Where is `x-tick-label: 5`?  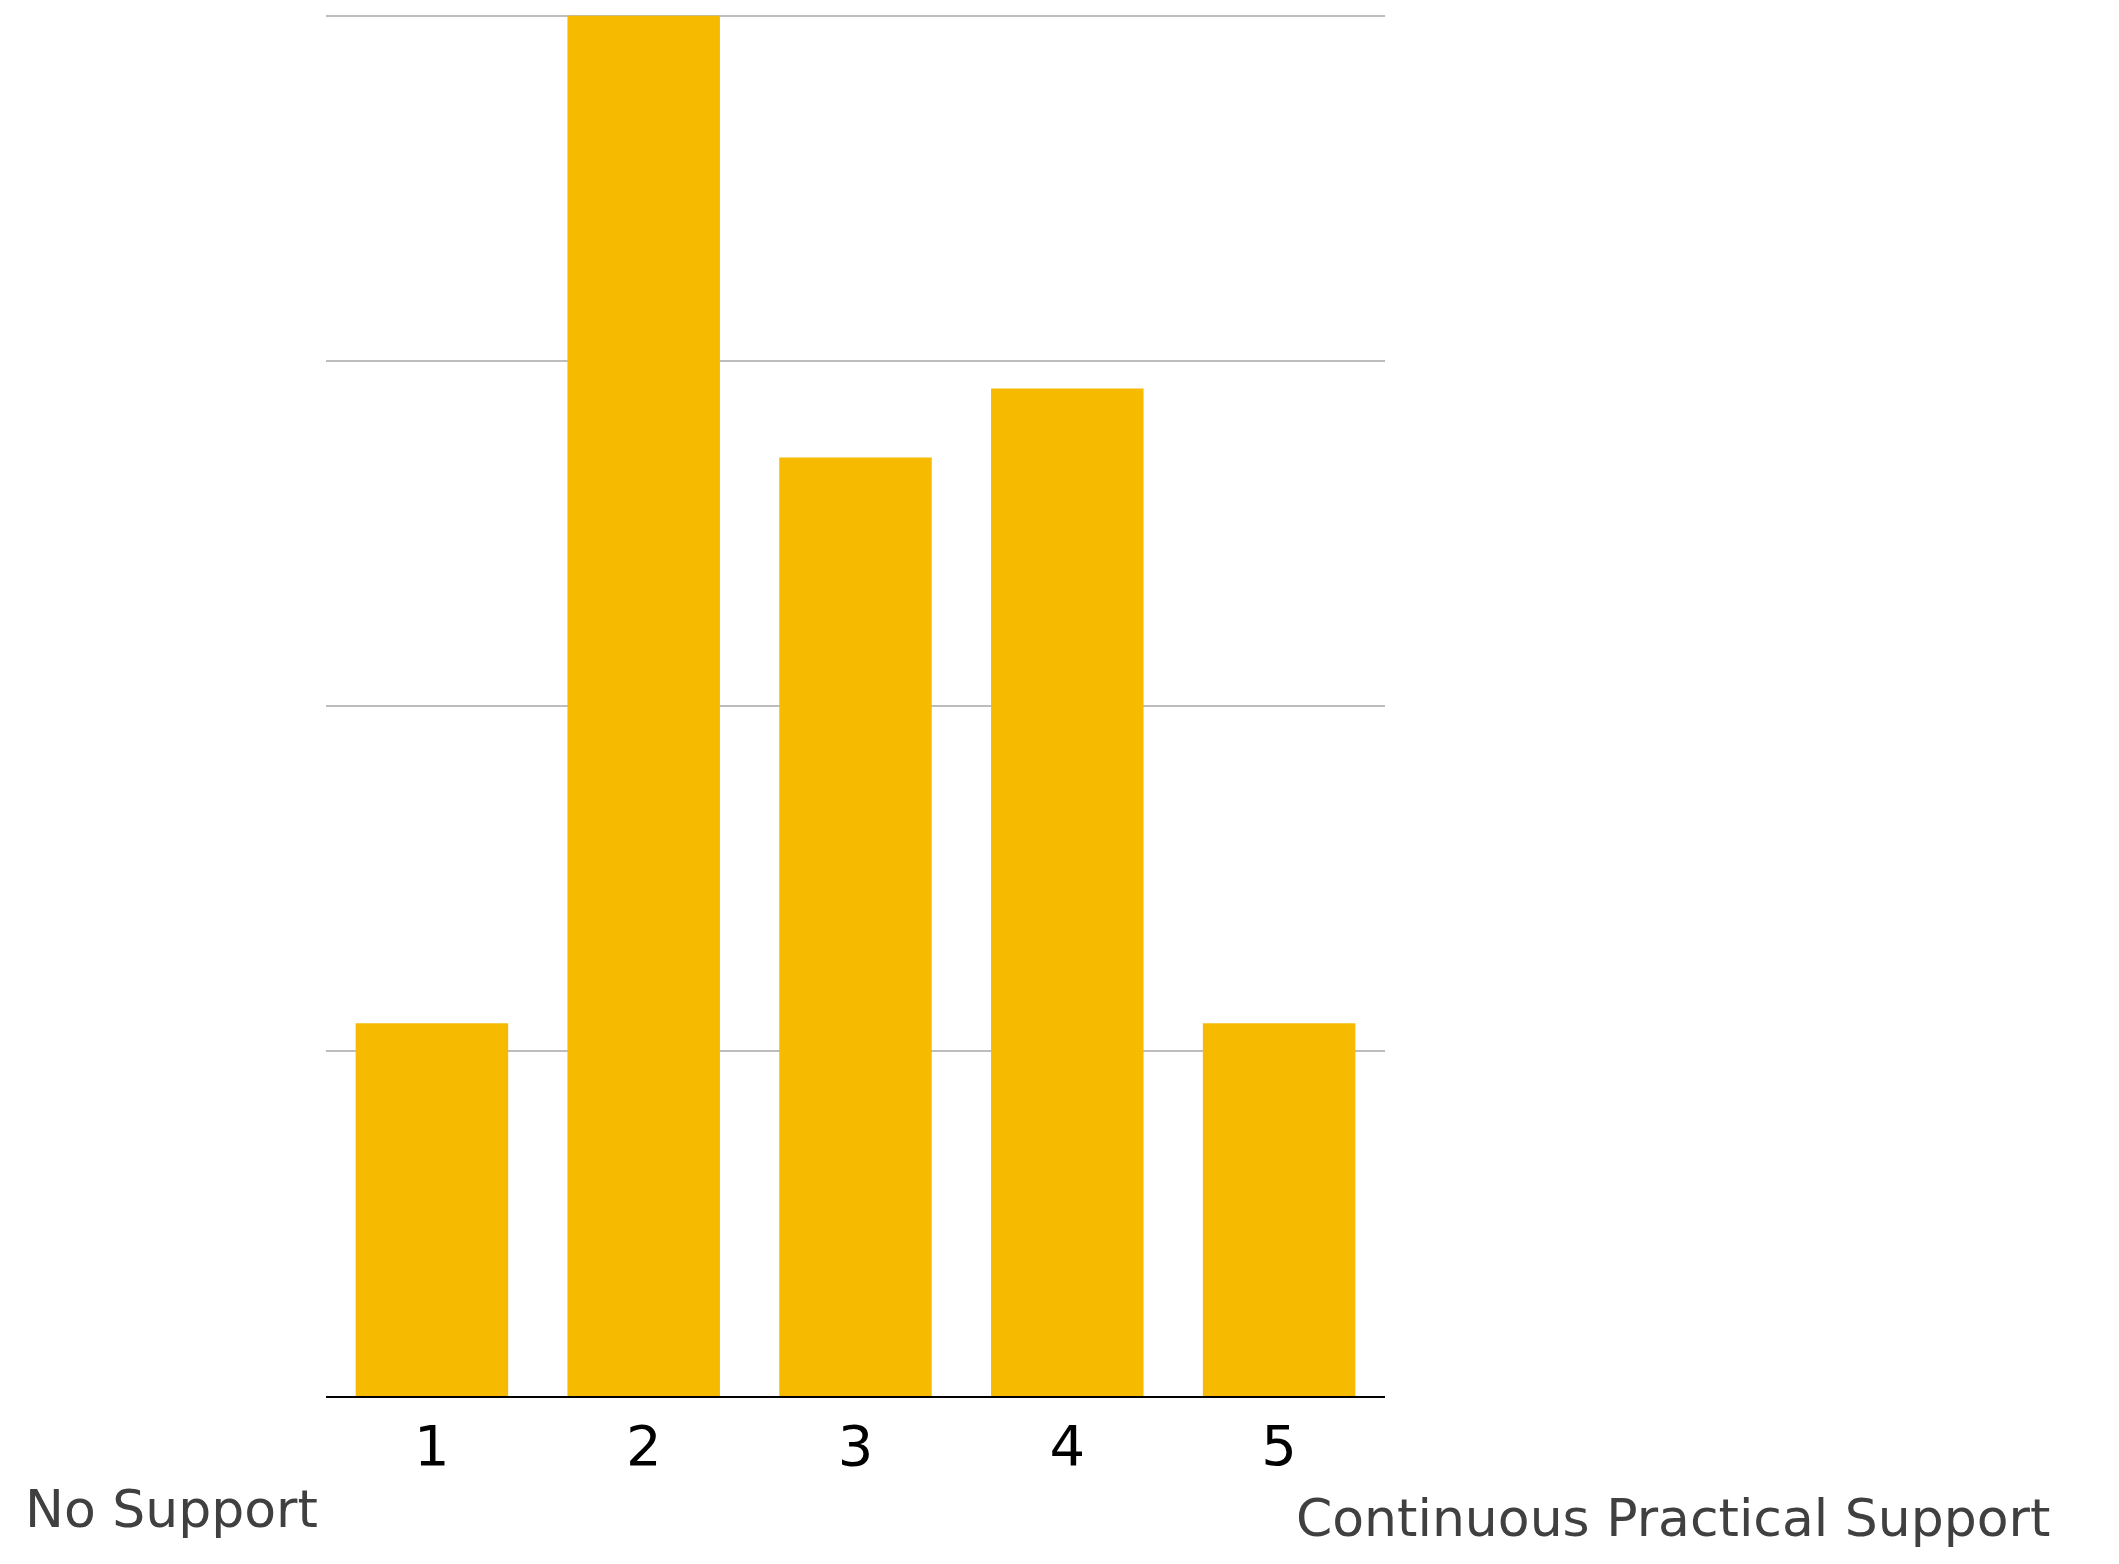 x-tick-label: 5 is located at coordinates (1279, 1446).